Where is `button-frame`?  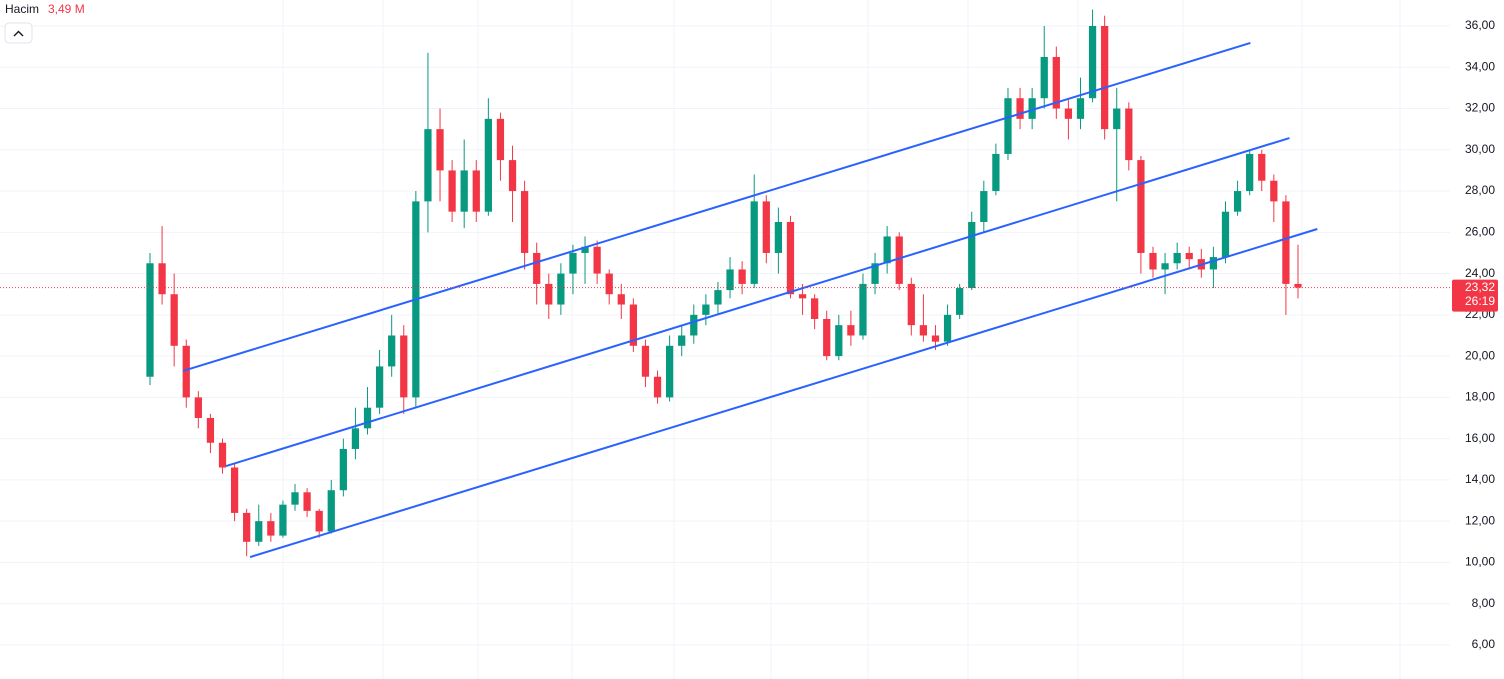
button-frame is located at coordinates (18, 33).